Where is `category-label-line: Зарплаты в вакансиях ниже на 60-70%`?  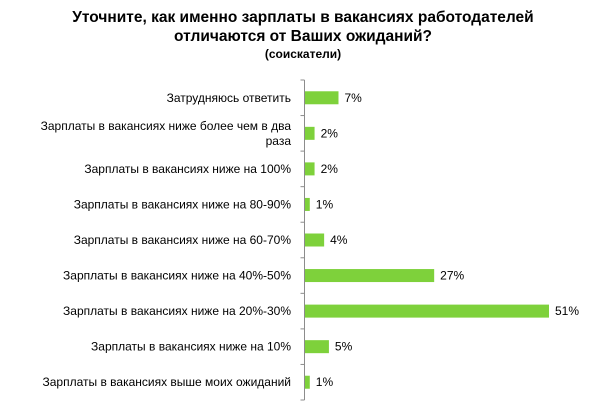
category-label-line: Зарплаты в вакансиях ниже на 60-70% is located at coordinates (183, 240).